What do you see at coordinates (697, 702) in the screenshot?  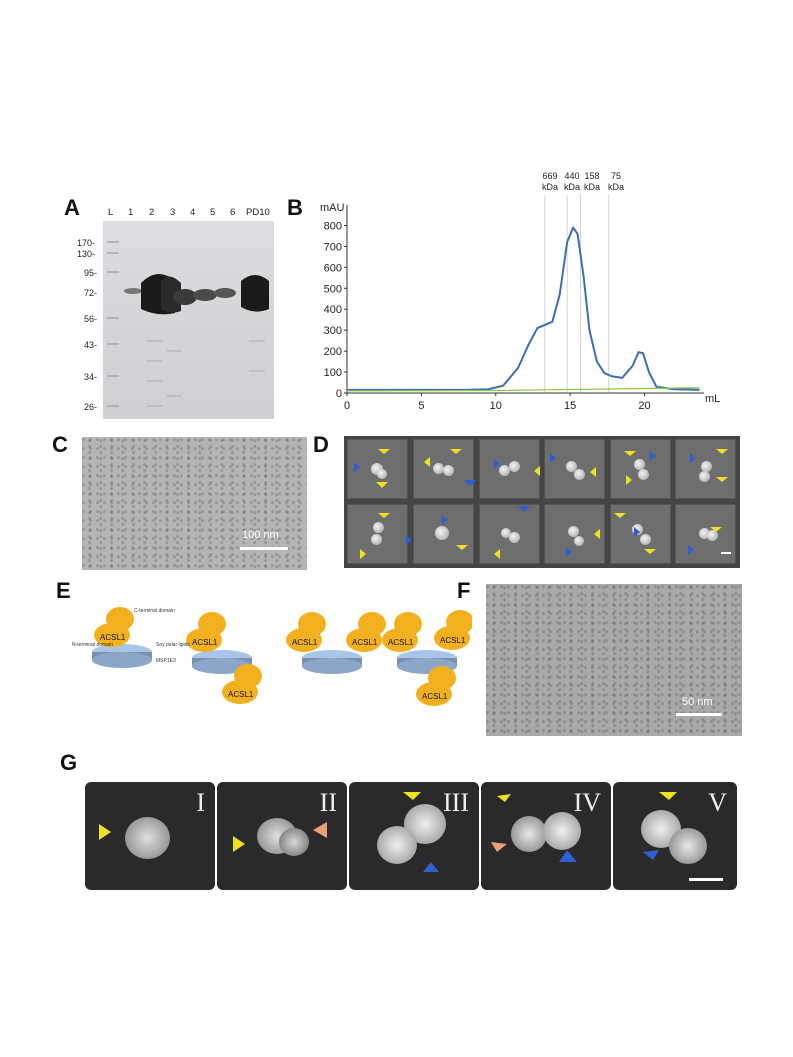 I see `scale-bar-label: 50 nm` at bounding box center [697, 702].